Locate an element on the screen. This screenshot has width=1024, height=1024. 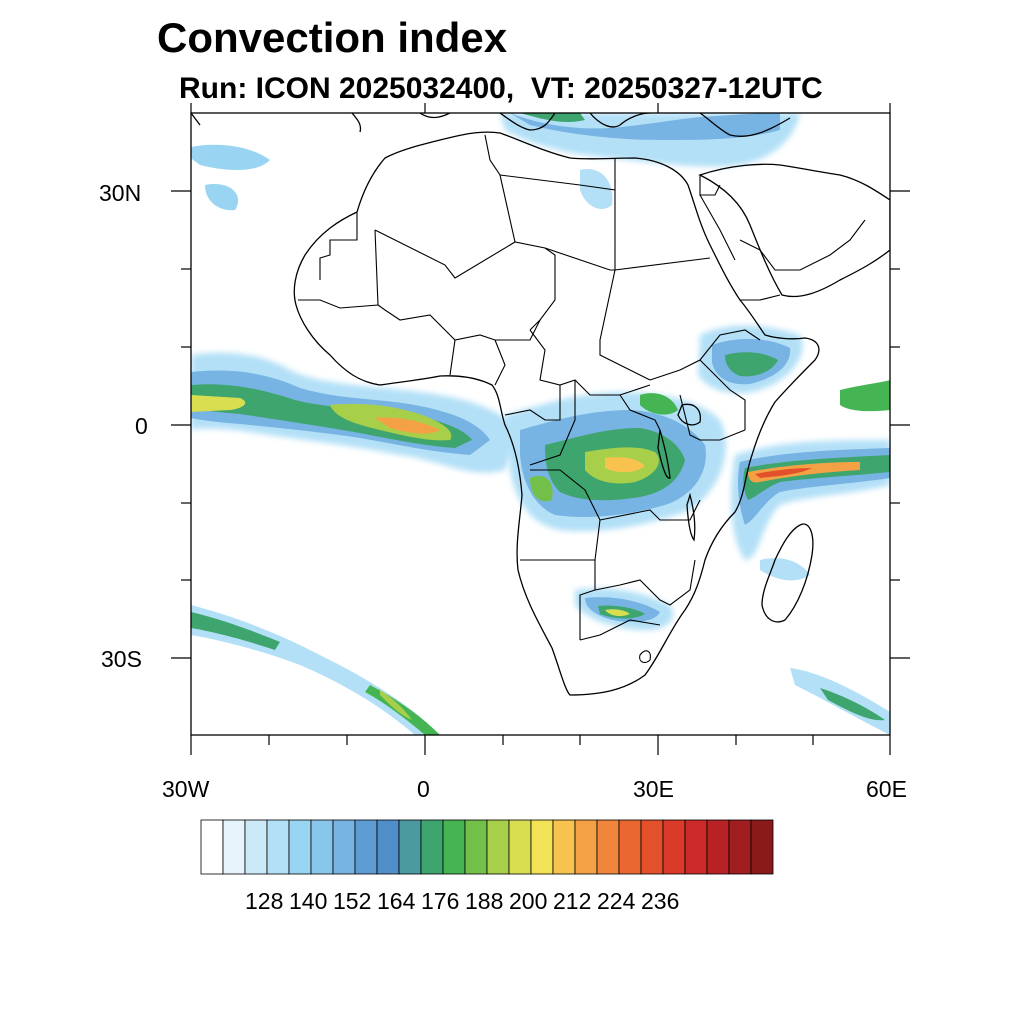
indian-ocean-convection is located at coordinates (810, 480).